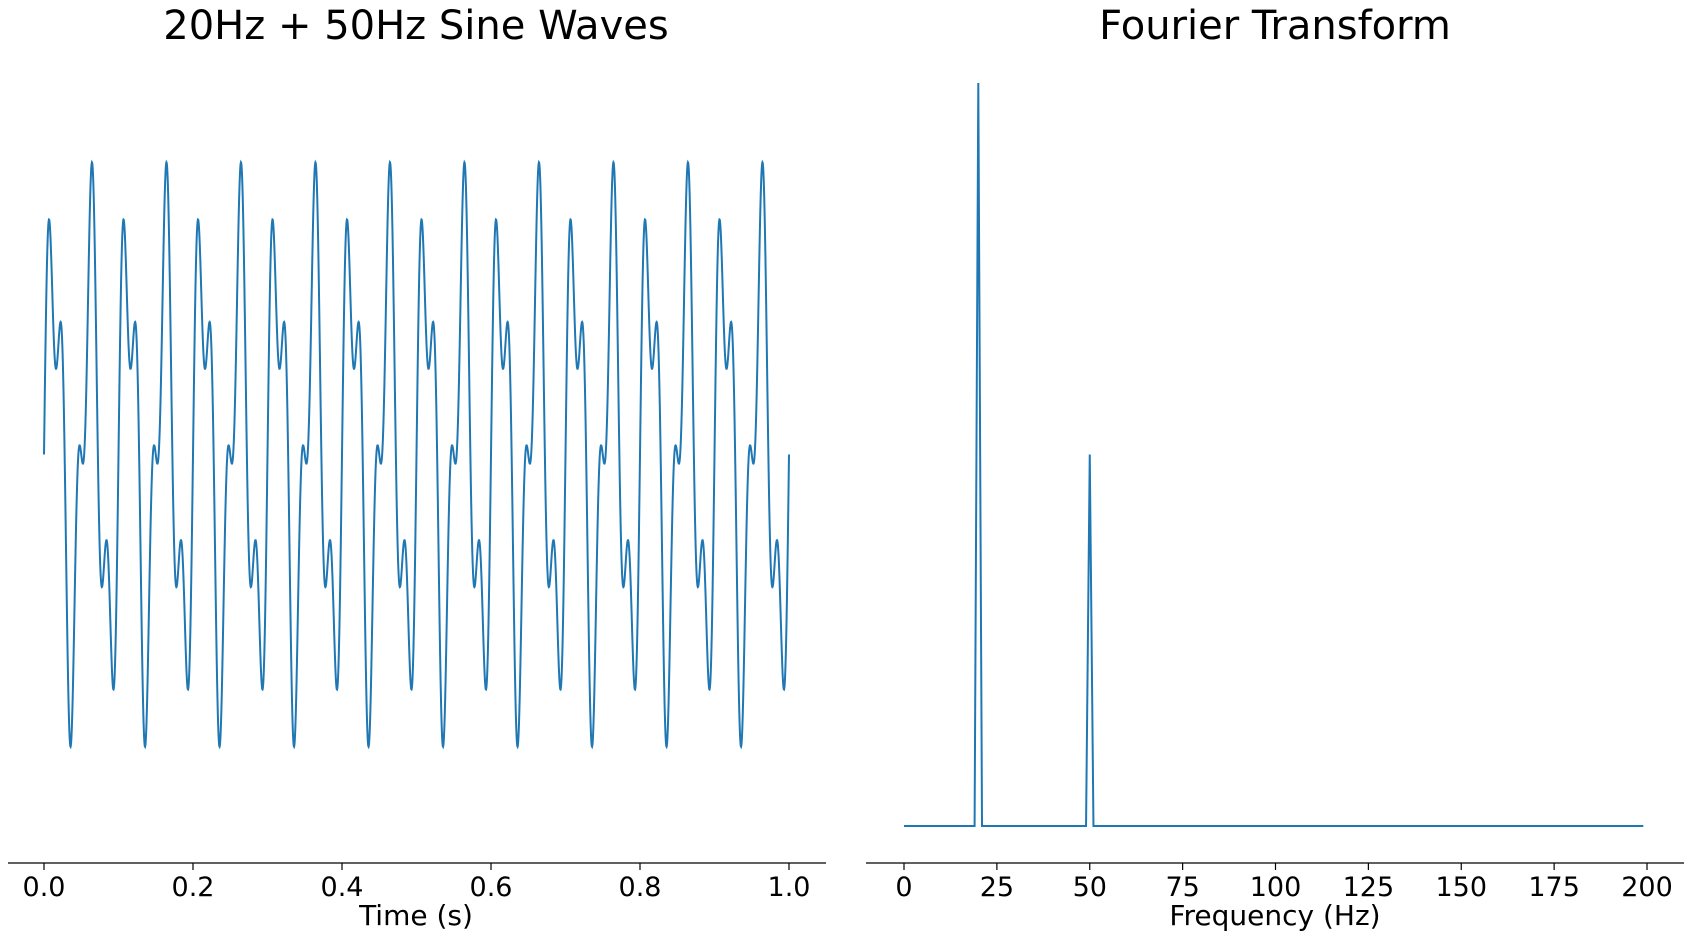  What do you see at coordinates (1369, 887) in the screenshot?
I see `fft-x-tick-label: 125` at bounding box center [1369, 887].